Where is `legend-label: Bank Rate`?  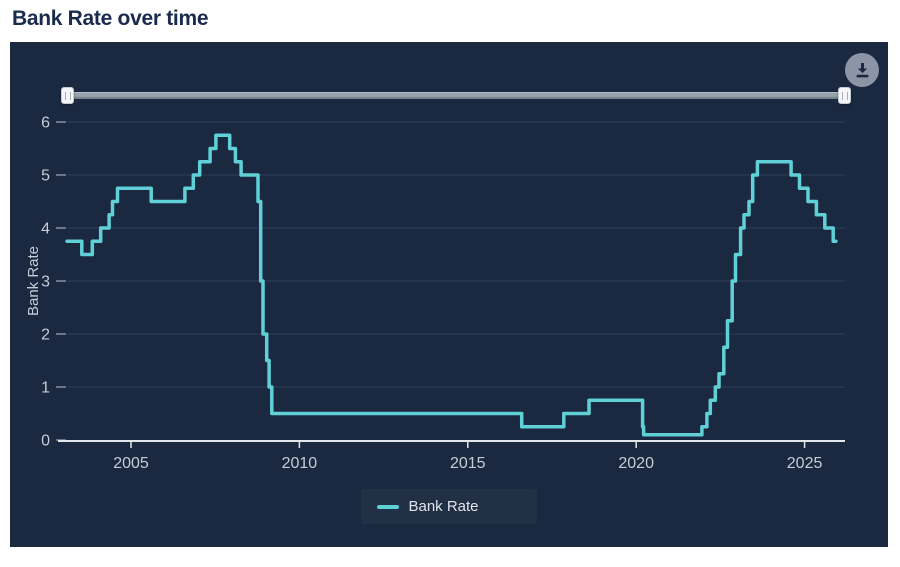 legend-label: Bank Rate is located at coordinates (443, 506).